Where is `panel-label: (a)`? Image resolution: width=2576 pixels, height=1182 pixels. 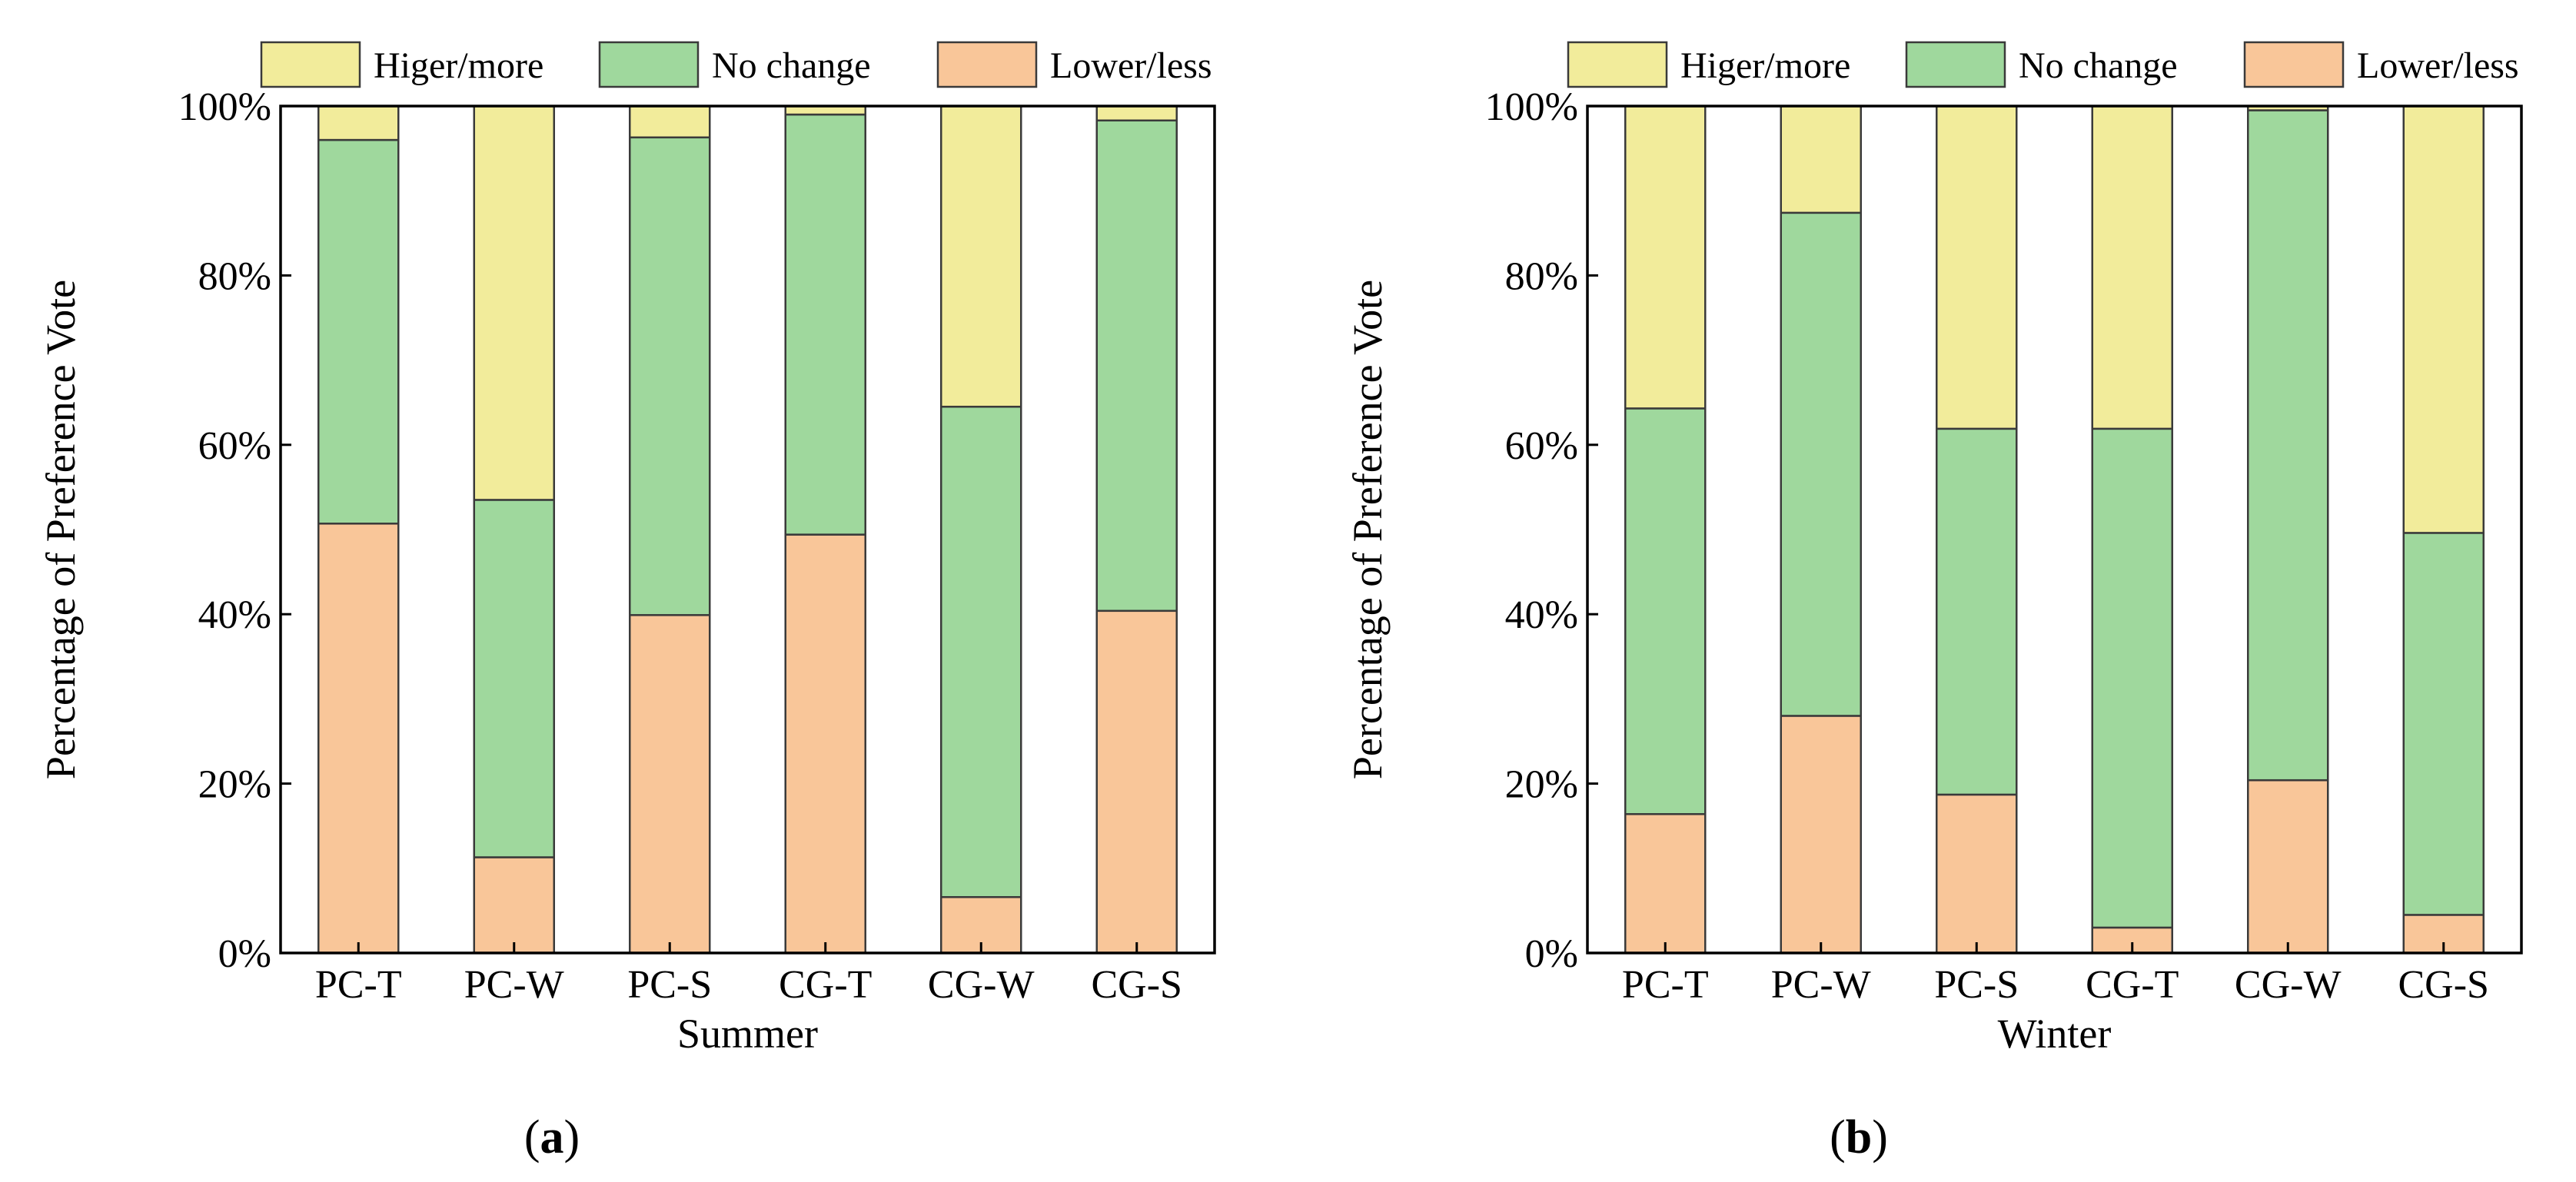 panel-label: (a) is located at coordinates (552, 1138).